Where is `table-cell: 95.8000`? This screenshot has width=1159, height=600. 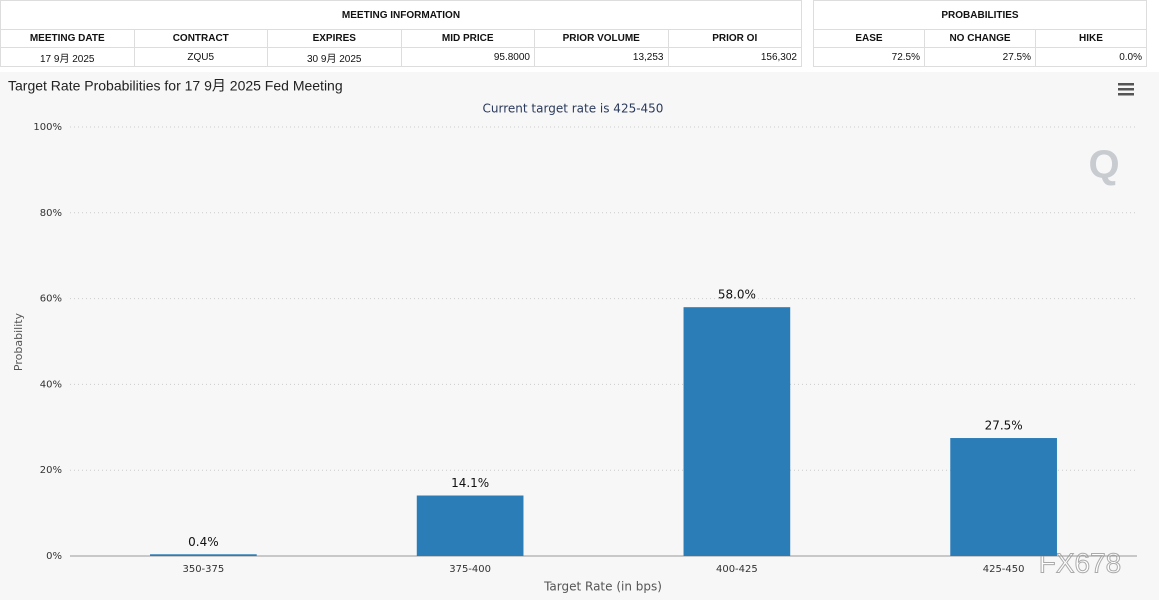
table-cell: 95.8000 is located at coordinates (467, 57).